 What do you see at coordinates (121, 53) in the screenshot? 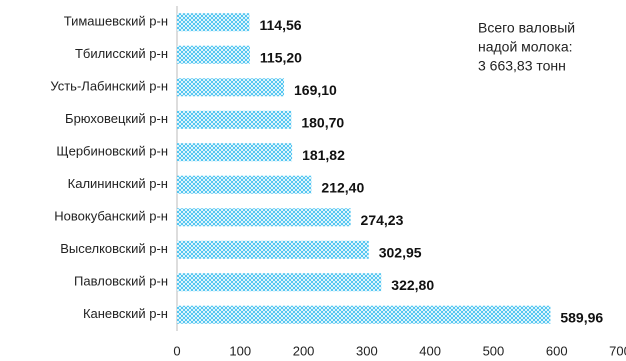
I see `y-tick-label: Тбилисский р-н` at bounding box center [121, 53].